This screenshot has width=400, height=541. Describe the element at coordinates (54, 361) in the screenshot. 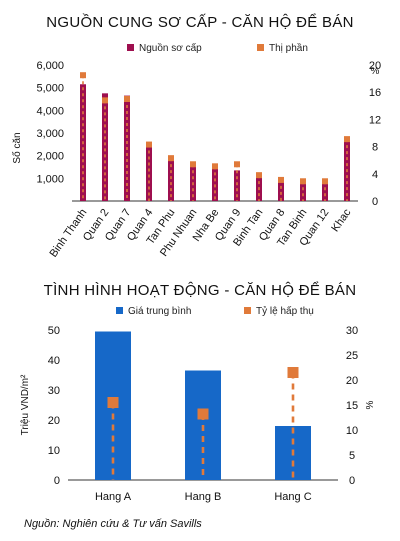

I see `chart2-y-tick-label: 40` at that location.